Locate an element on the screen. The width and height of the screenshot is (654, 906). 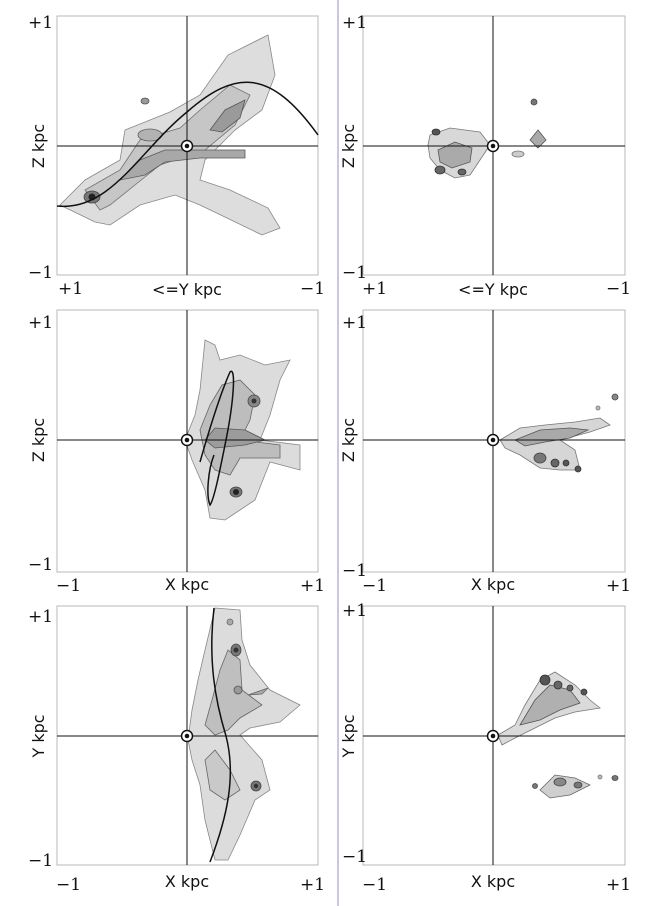
panel-top-right: +1 −1 Z kpc +1 −1 <=Y kpc is located at coordinates (485, 156).